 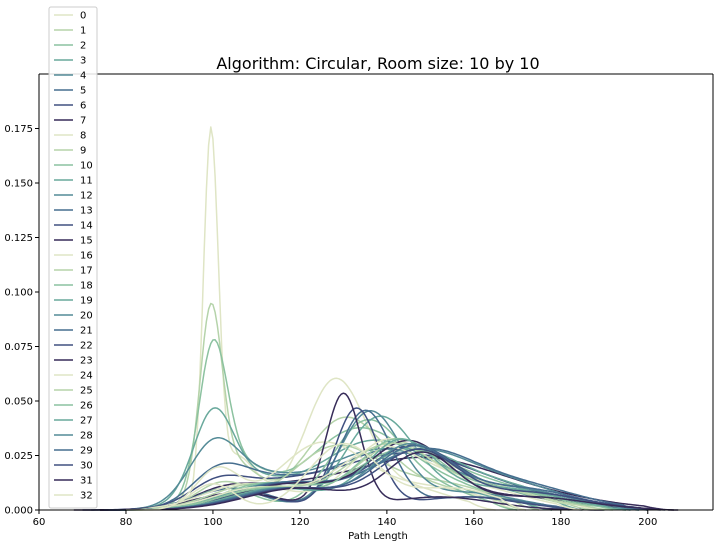 I want to click on legend-label: 11, so click(x=86, y=181).